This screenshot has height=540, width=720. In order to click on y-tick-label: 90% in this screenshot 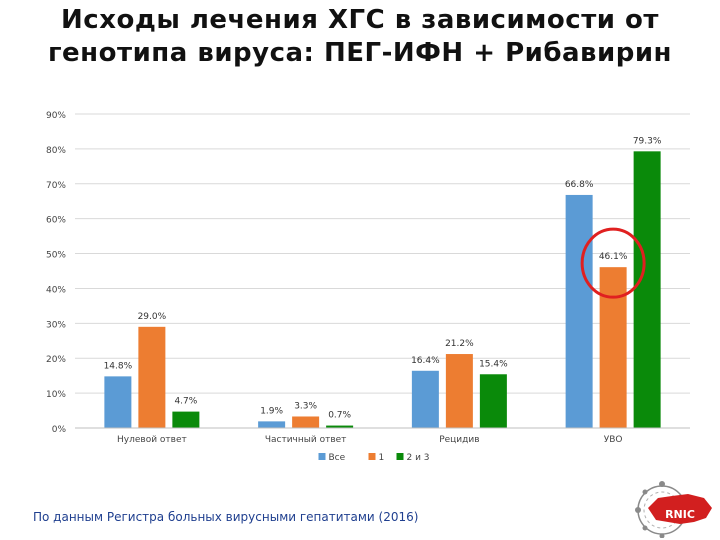, I will do `click(56, 116)`.